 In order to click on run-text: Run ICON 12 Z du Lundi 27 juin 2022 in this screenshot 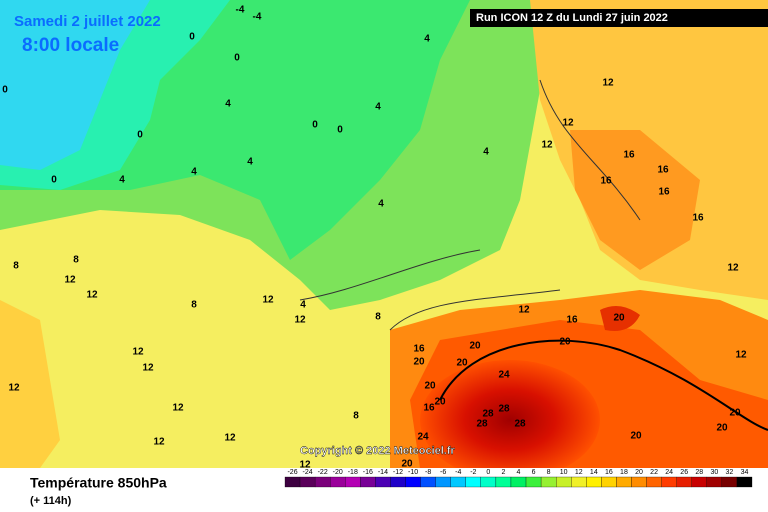, I will do `click(572, 18)`.